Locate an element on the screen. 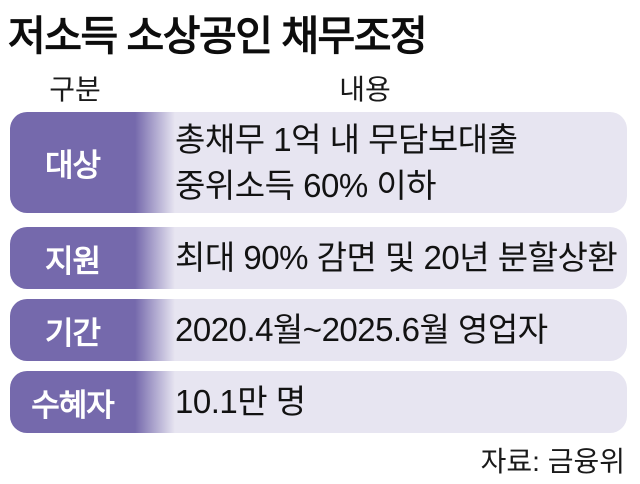 This screenshot has width=640, height=484. row-content: 총채무 1억 내 무담보대출 중위소득 60% 이하 is located at coordinates (346, 163).